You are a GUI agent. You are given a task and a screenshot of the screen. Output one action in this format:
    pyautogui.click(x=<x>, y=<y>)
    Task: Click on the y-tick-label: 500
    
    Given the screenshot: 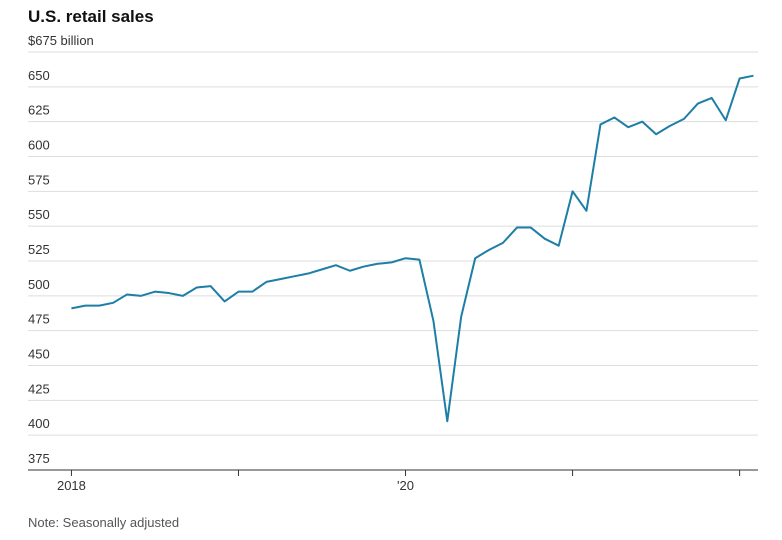 What is the action you would take?
    pyautogui.click(x=39, y=284)
    